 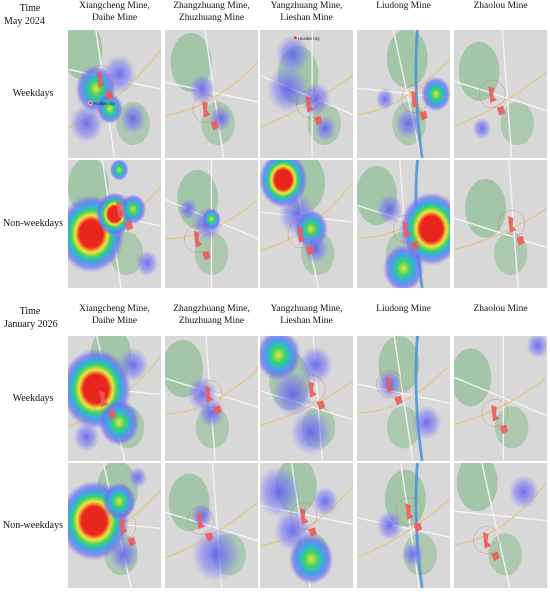 I want to click on column-header: Liudong Mine, so click(x=403, y=309).